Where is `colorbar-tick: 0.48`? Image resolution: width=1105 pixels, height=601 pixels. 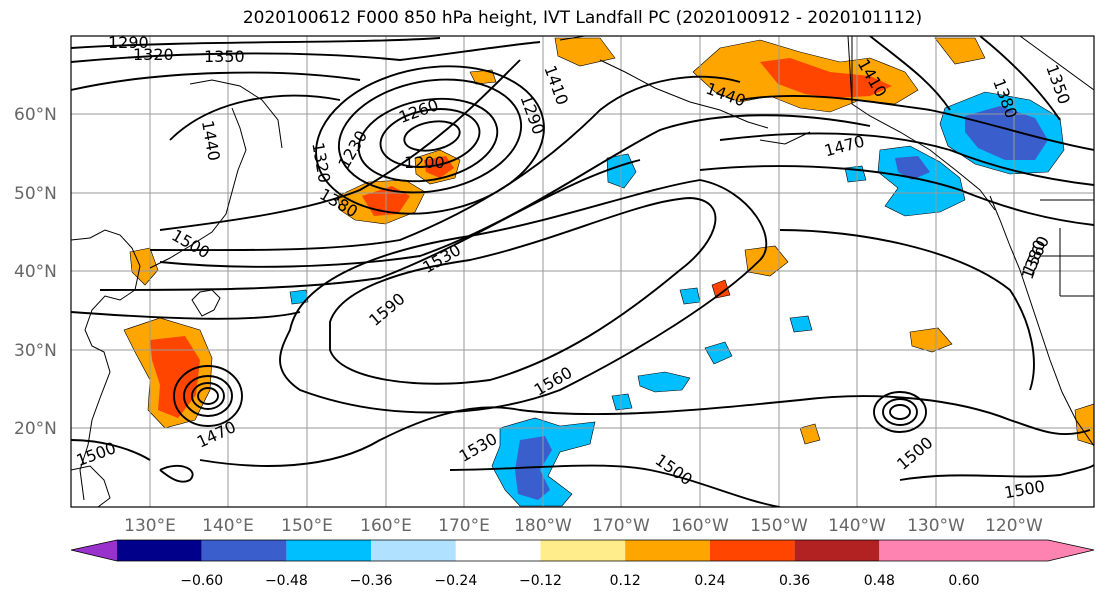 colorbar-tick: 0.48 is located at coordinates (879, 581).